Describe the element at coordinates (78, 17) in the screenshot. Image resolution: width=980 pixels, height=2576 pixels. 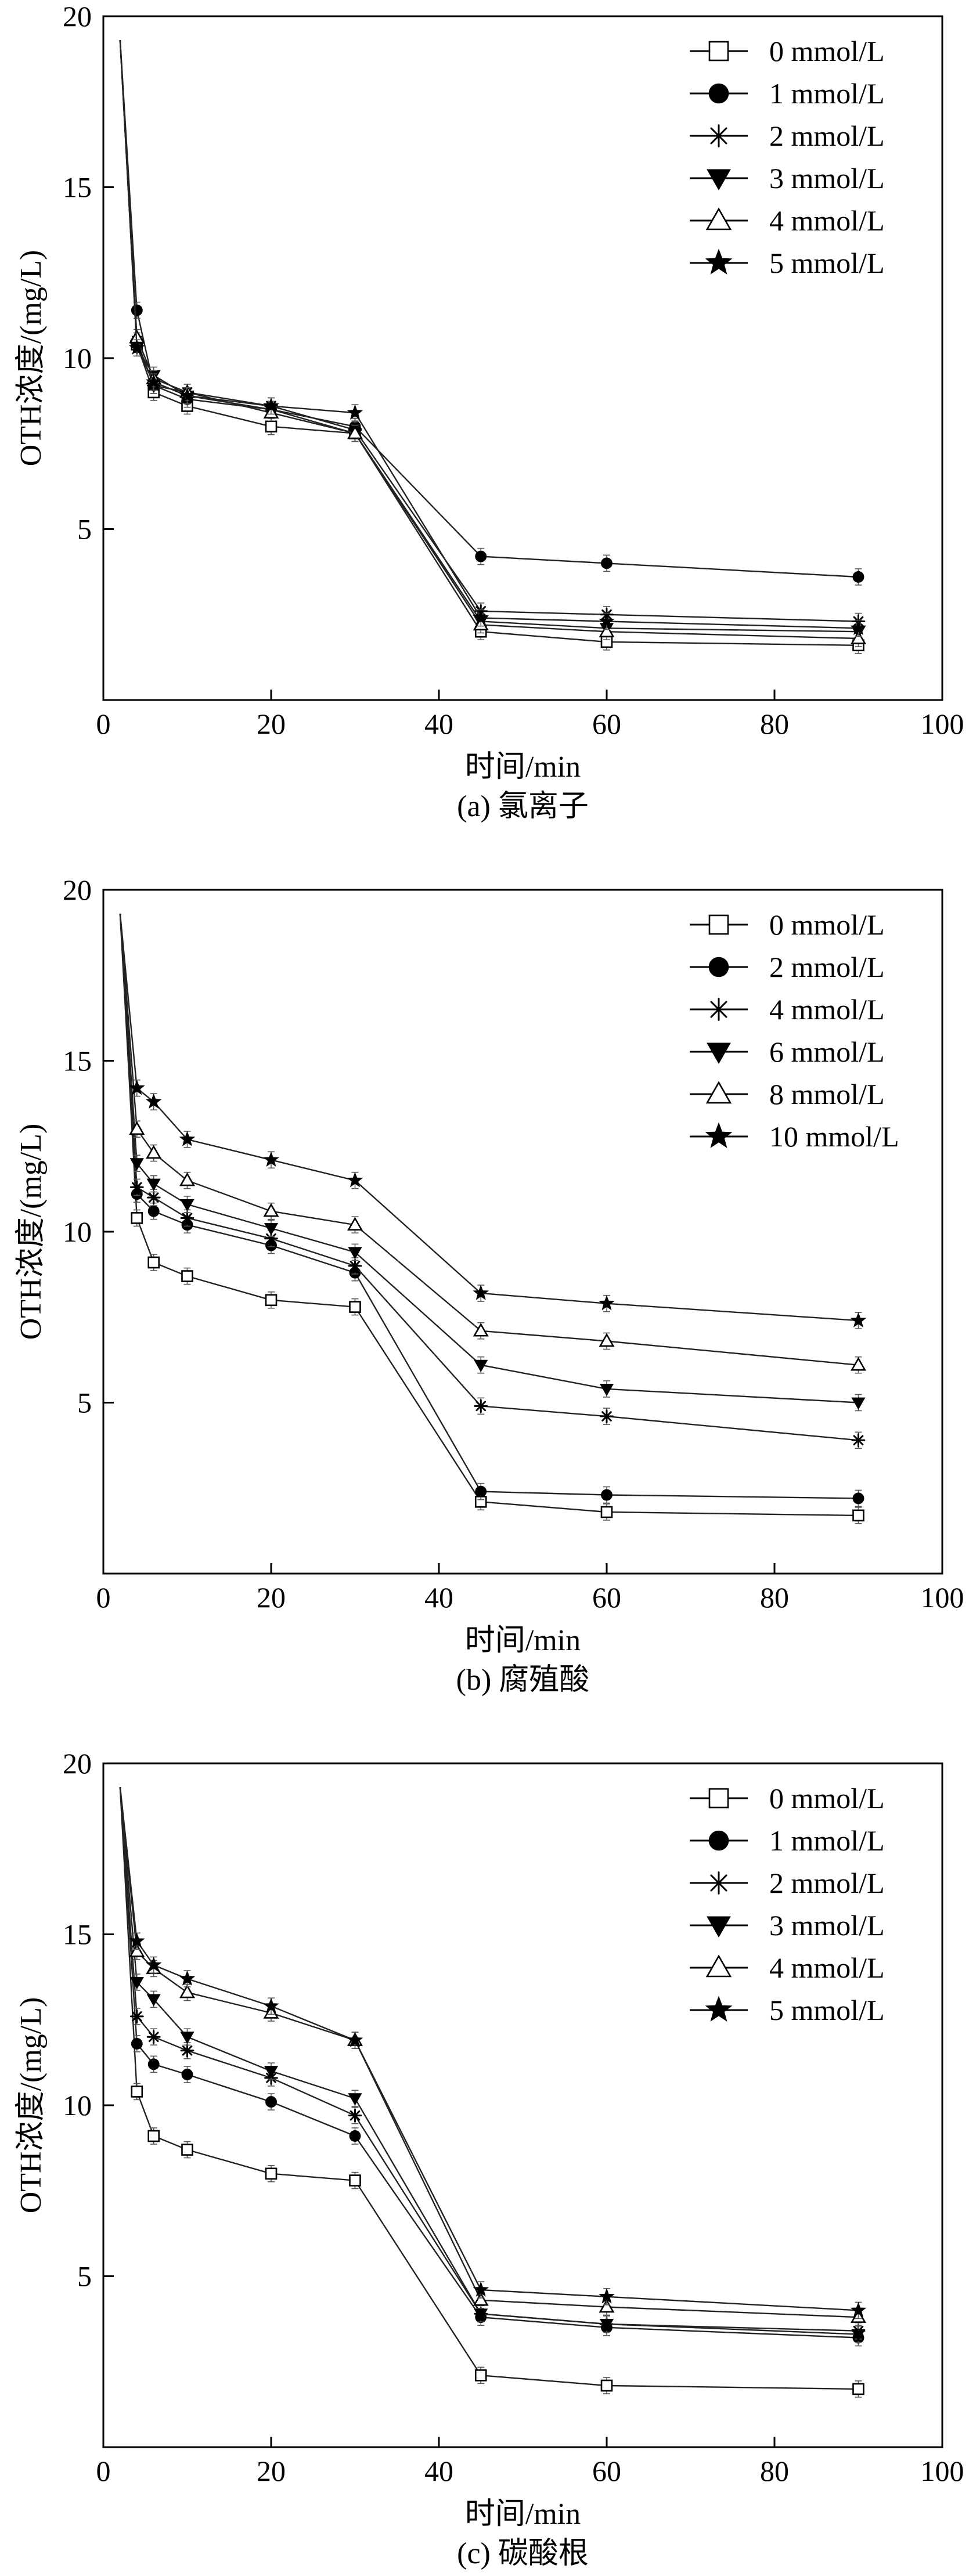
I see `y-tick-label: 20` at that location.